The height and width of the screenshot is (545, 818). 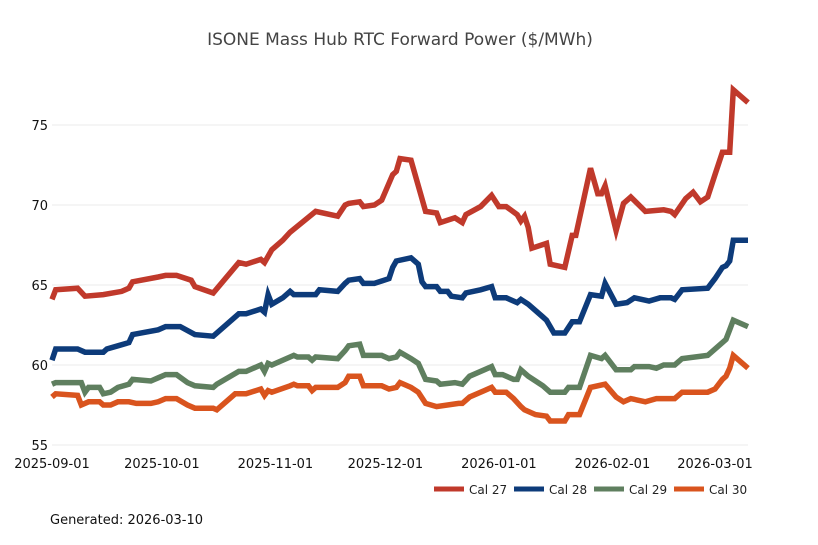 I want to click on x-tick-label: 2025-11-01, so click(x=276, y=464).